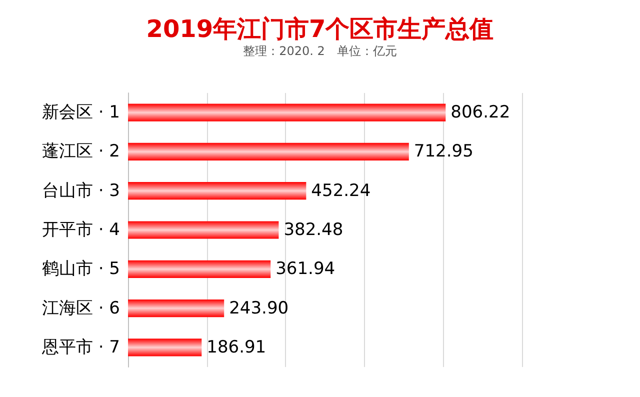 The width and height of the screenshot is (640, 397). Describe the element at coordinates (81, 230) in the screenshot. I see `y-tick-label: 开平市 · 4` at that location.